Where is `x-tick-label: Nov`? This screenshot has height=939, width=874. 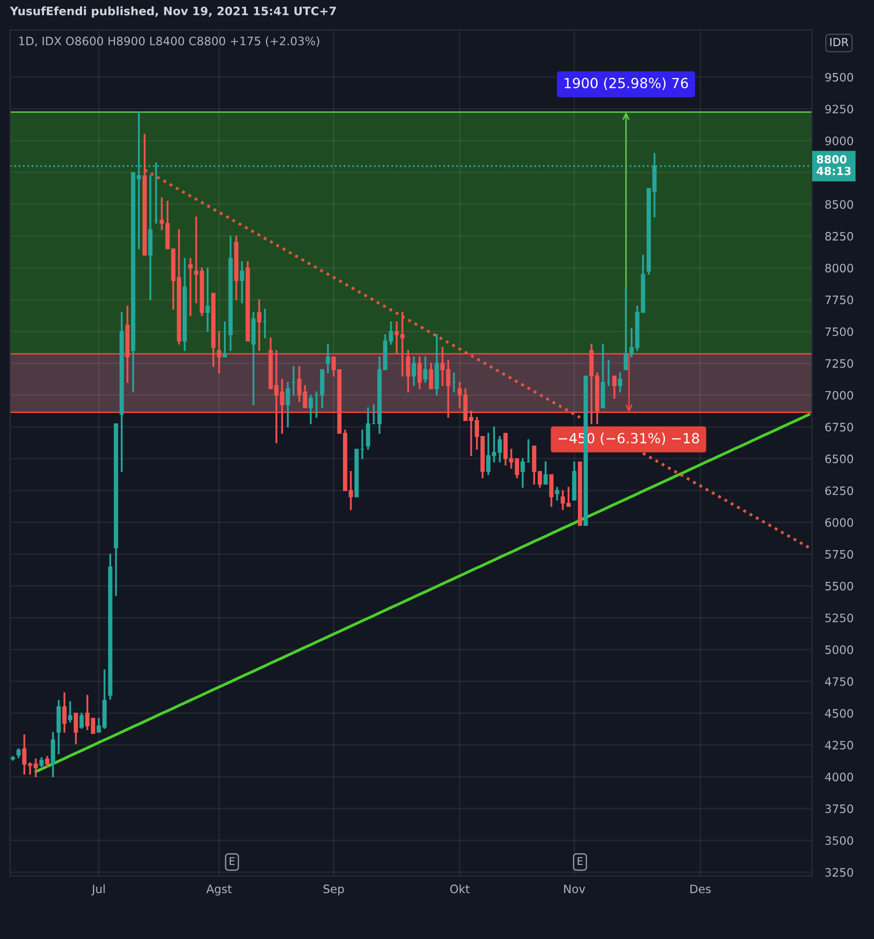 x-tick-label: Nov is located at coordinates (575, 889).